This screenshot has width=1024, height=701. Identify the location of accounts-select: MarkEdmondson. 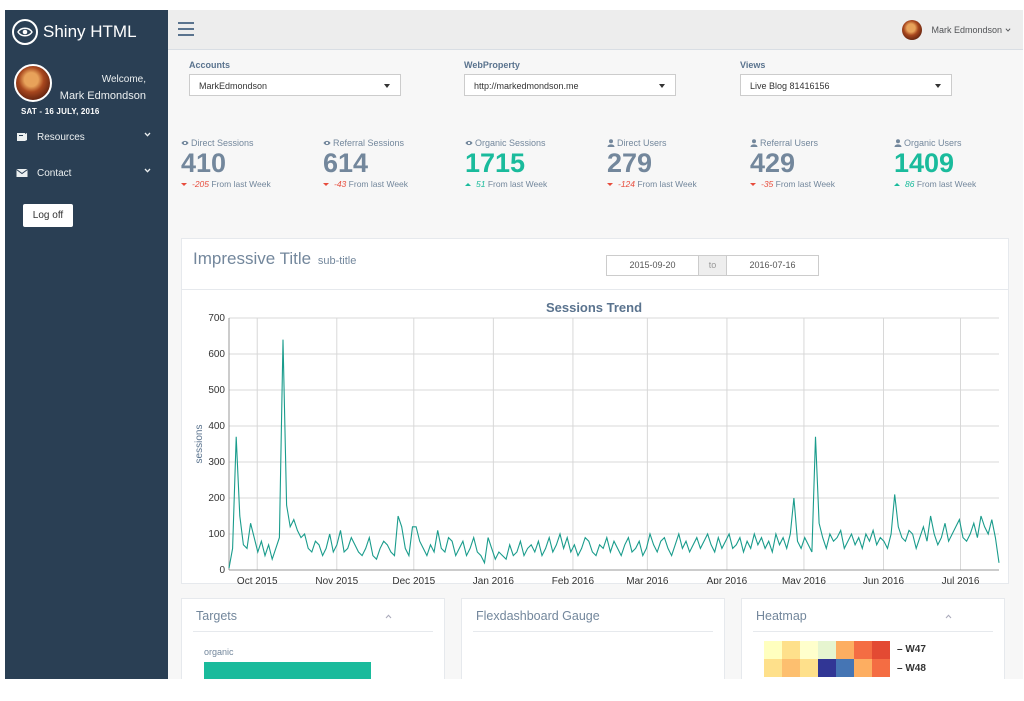
(295, 85).